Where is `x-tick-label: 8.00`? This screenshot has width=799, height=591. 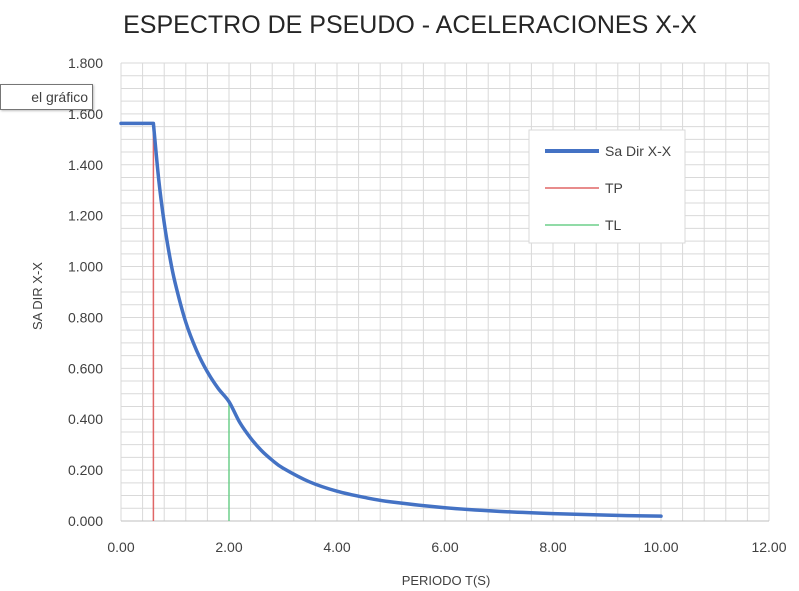 x-tick-label: 8.00 is located at coordinates (552, 547).